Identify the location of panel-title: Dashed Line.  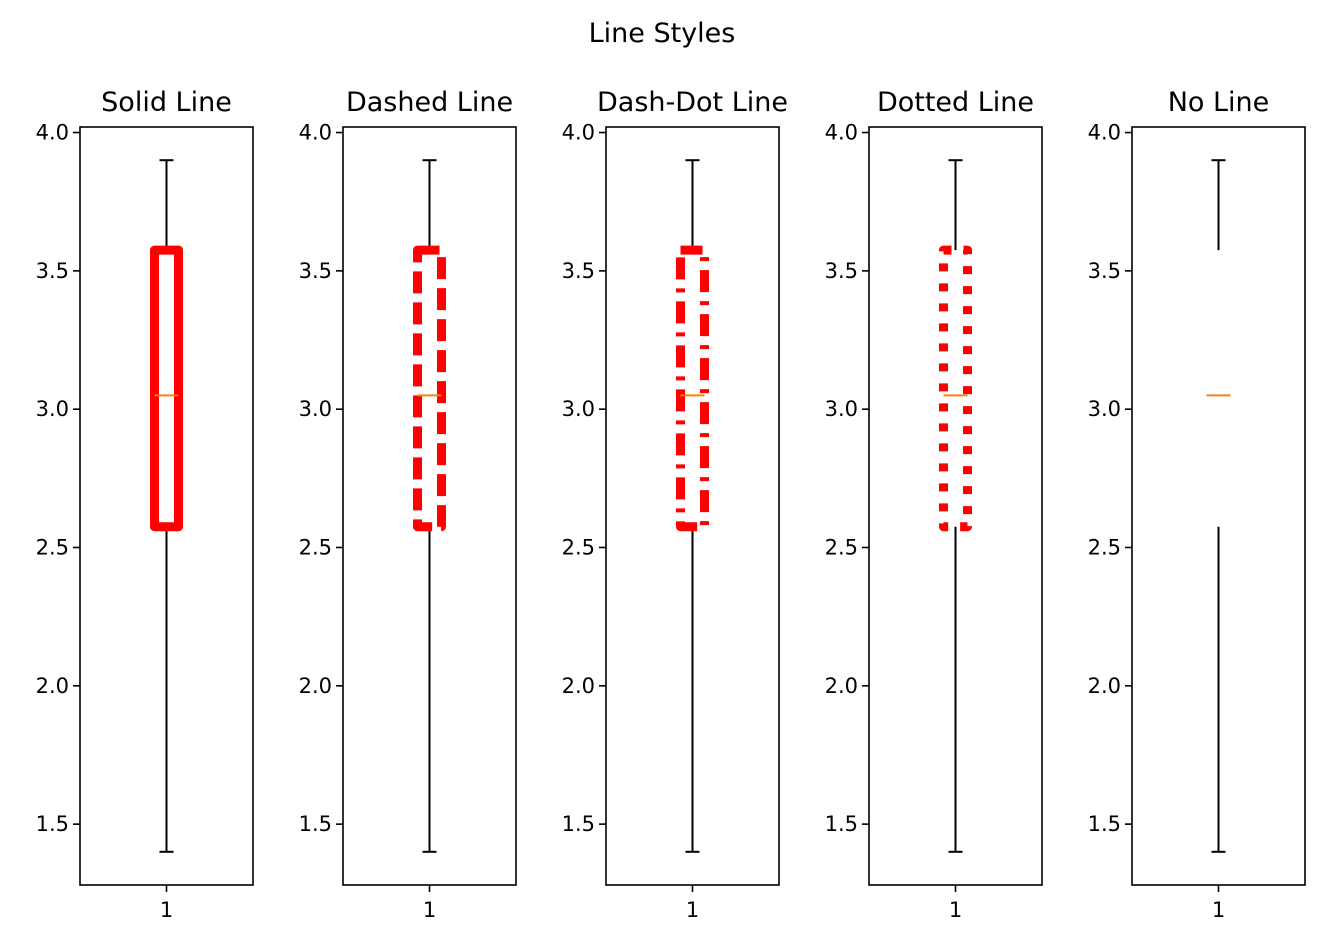
(429, 102).